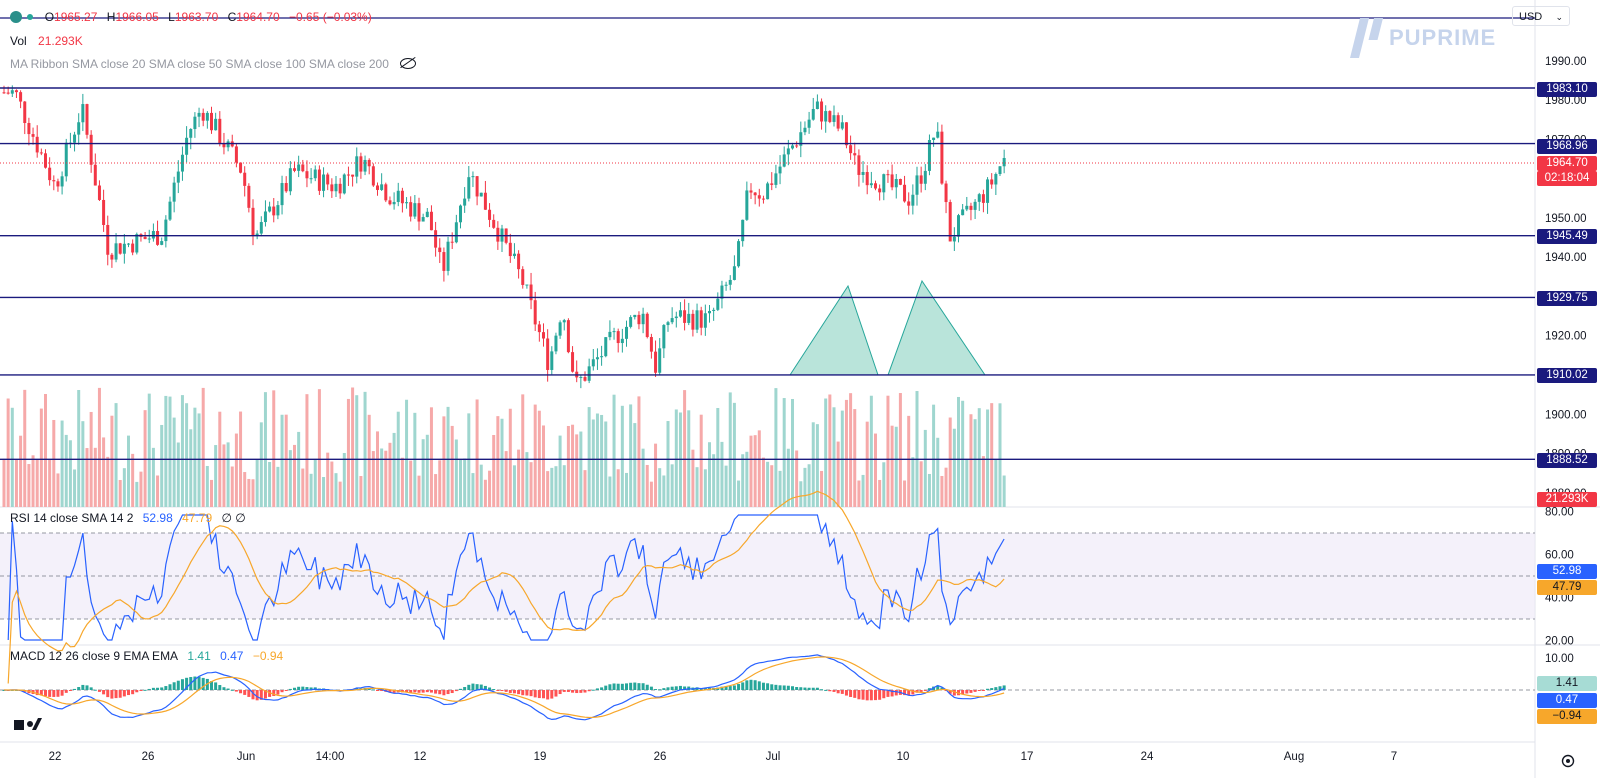  I want to click on level-tag-1929: 1929.75, so click(1567, 298).